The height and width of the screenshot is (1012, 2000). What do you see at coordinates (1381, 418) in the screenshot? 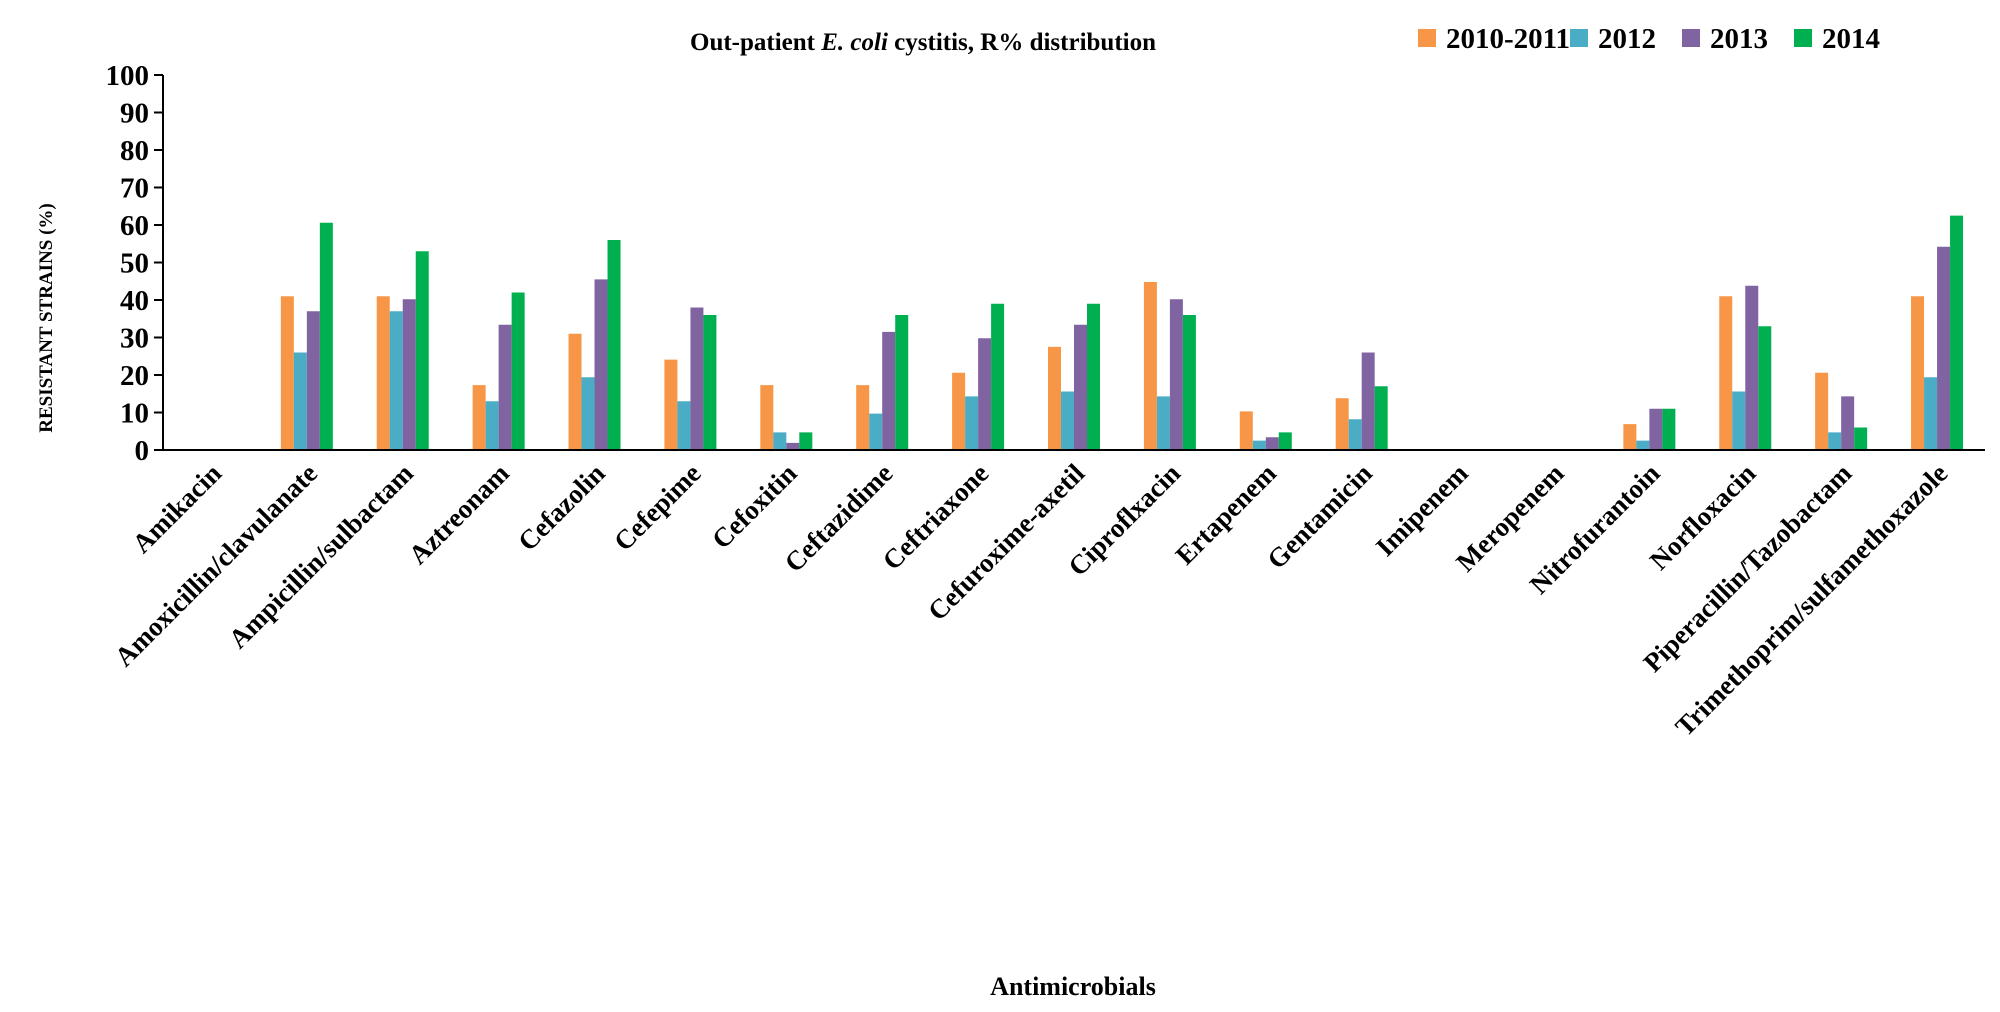
I see `bar-gentamicin-2014` at bounding box center [1381, 418].